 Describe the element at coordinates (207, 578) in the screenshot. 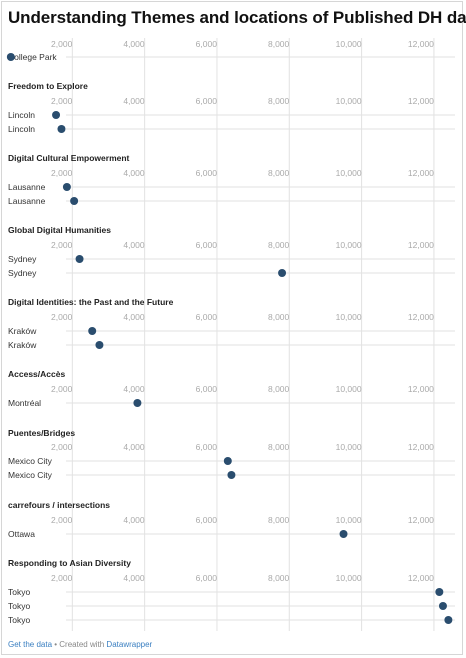

I see `tick-label-8-2: 6,000` at that location.